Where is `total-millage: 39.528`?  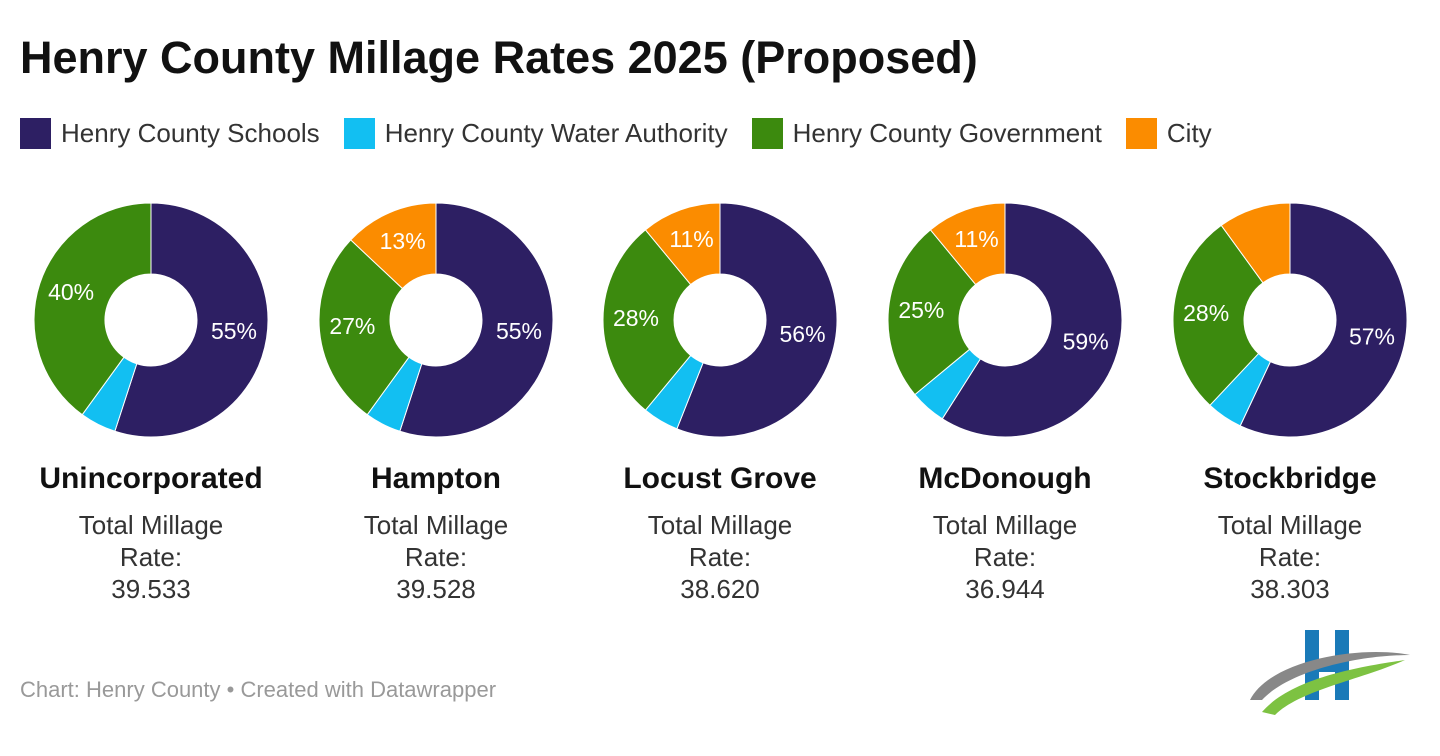 total-millage: 39.528 is located at coordinates (436, 589).